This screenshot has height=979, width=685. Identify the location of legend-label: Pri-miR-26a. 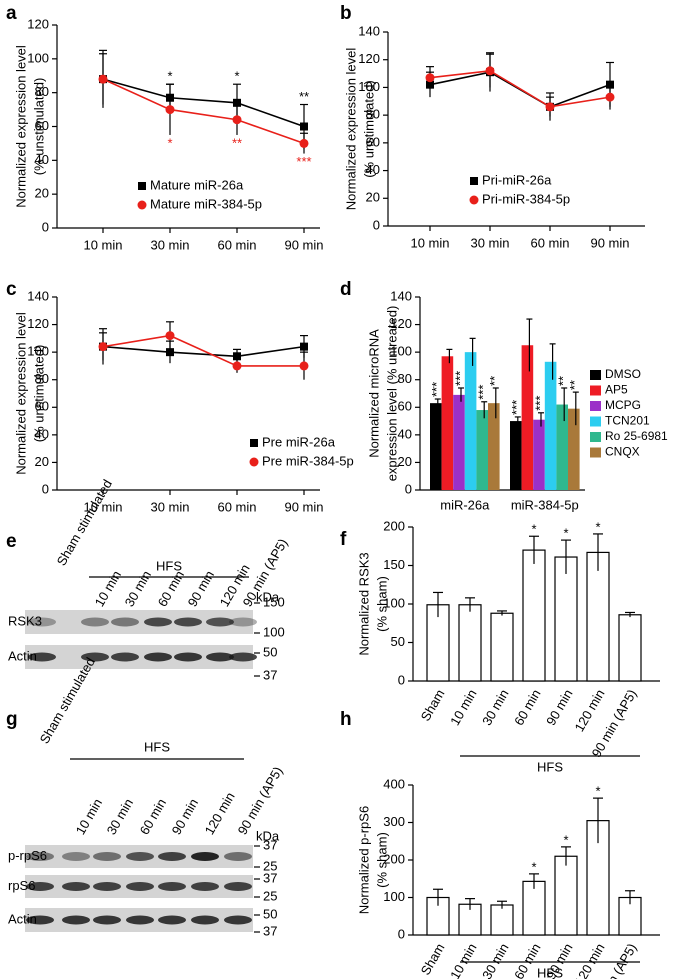
(517, 179).